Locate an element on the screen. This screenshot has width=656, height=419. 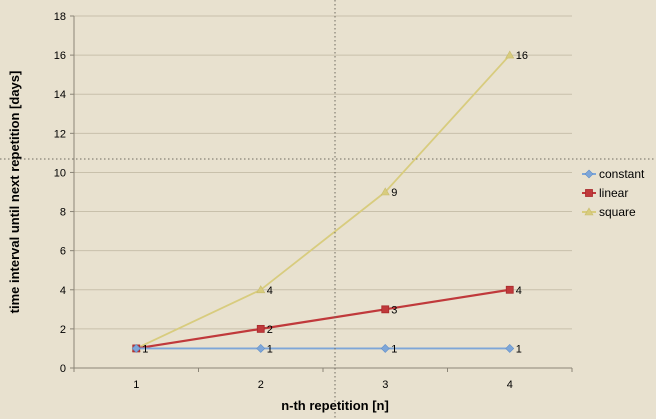
legend-marker-constant is located at coordinates (589, 174).